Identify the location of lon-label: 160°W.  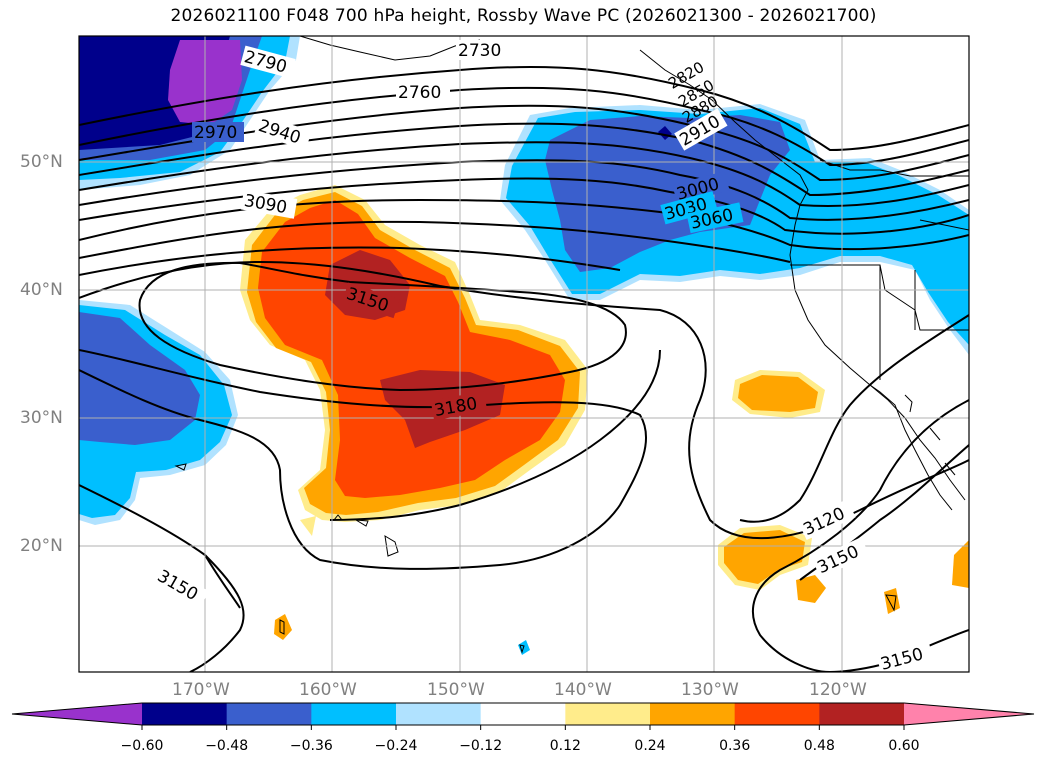
(328, 690).